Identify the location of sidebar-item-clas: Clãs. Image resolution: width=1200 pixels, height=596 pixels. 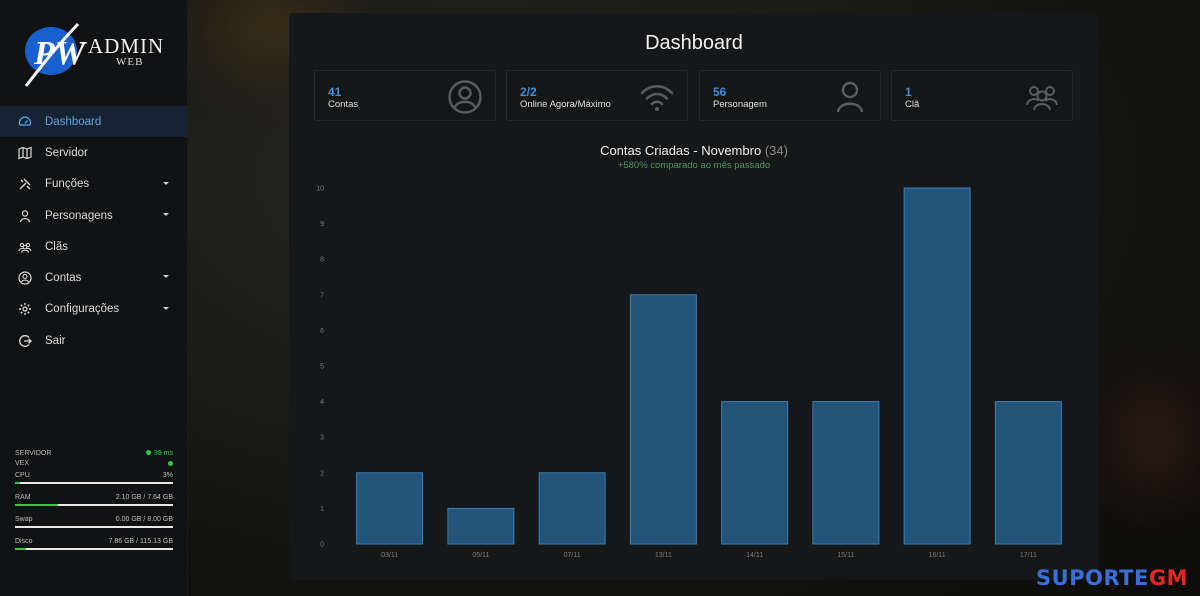
(94, 246).